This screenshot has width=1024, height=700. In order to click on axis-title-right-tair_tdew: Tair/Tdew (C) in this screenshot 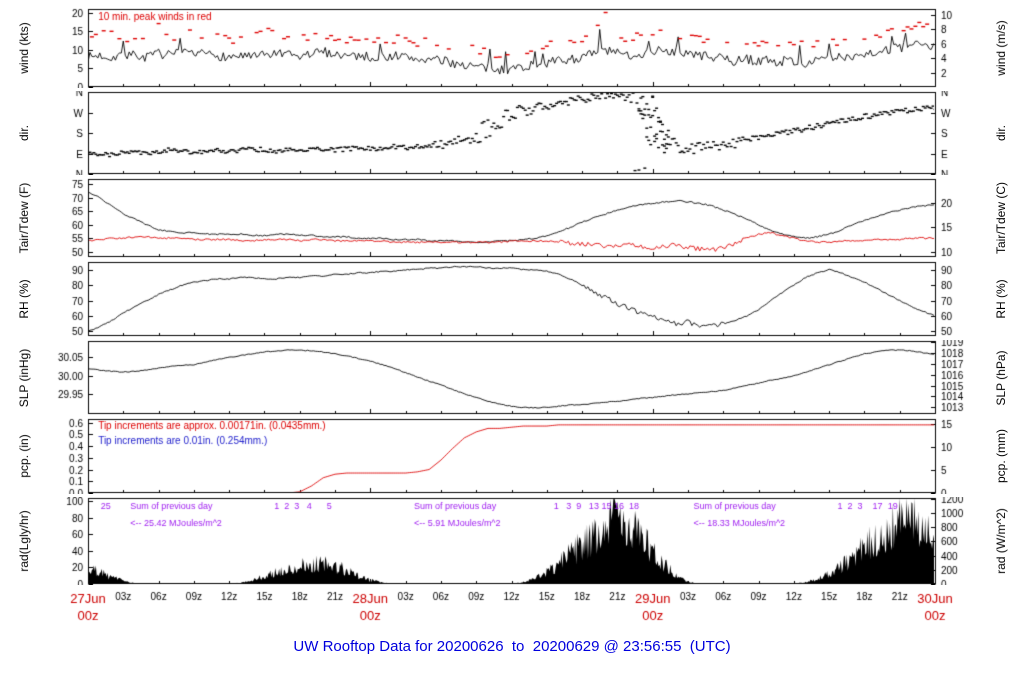, I will do `click(1001, 218)`.